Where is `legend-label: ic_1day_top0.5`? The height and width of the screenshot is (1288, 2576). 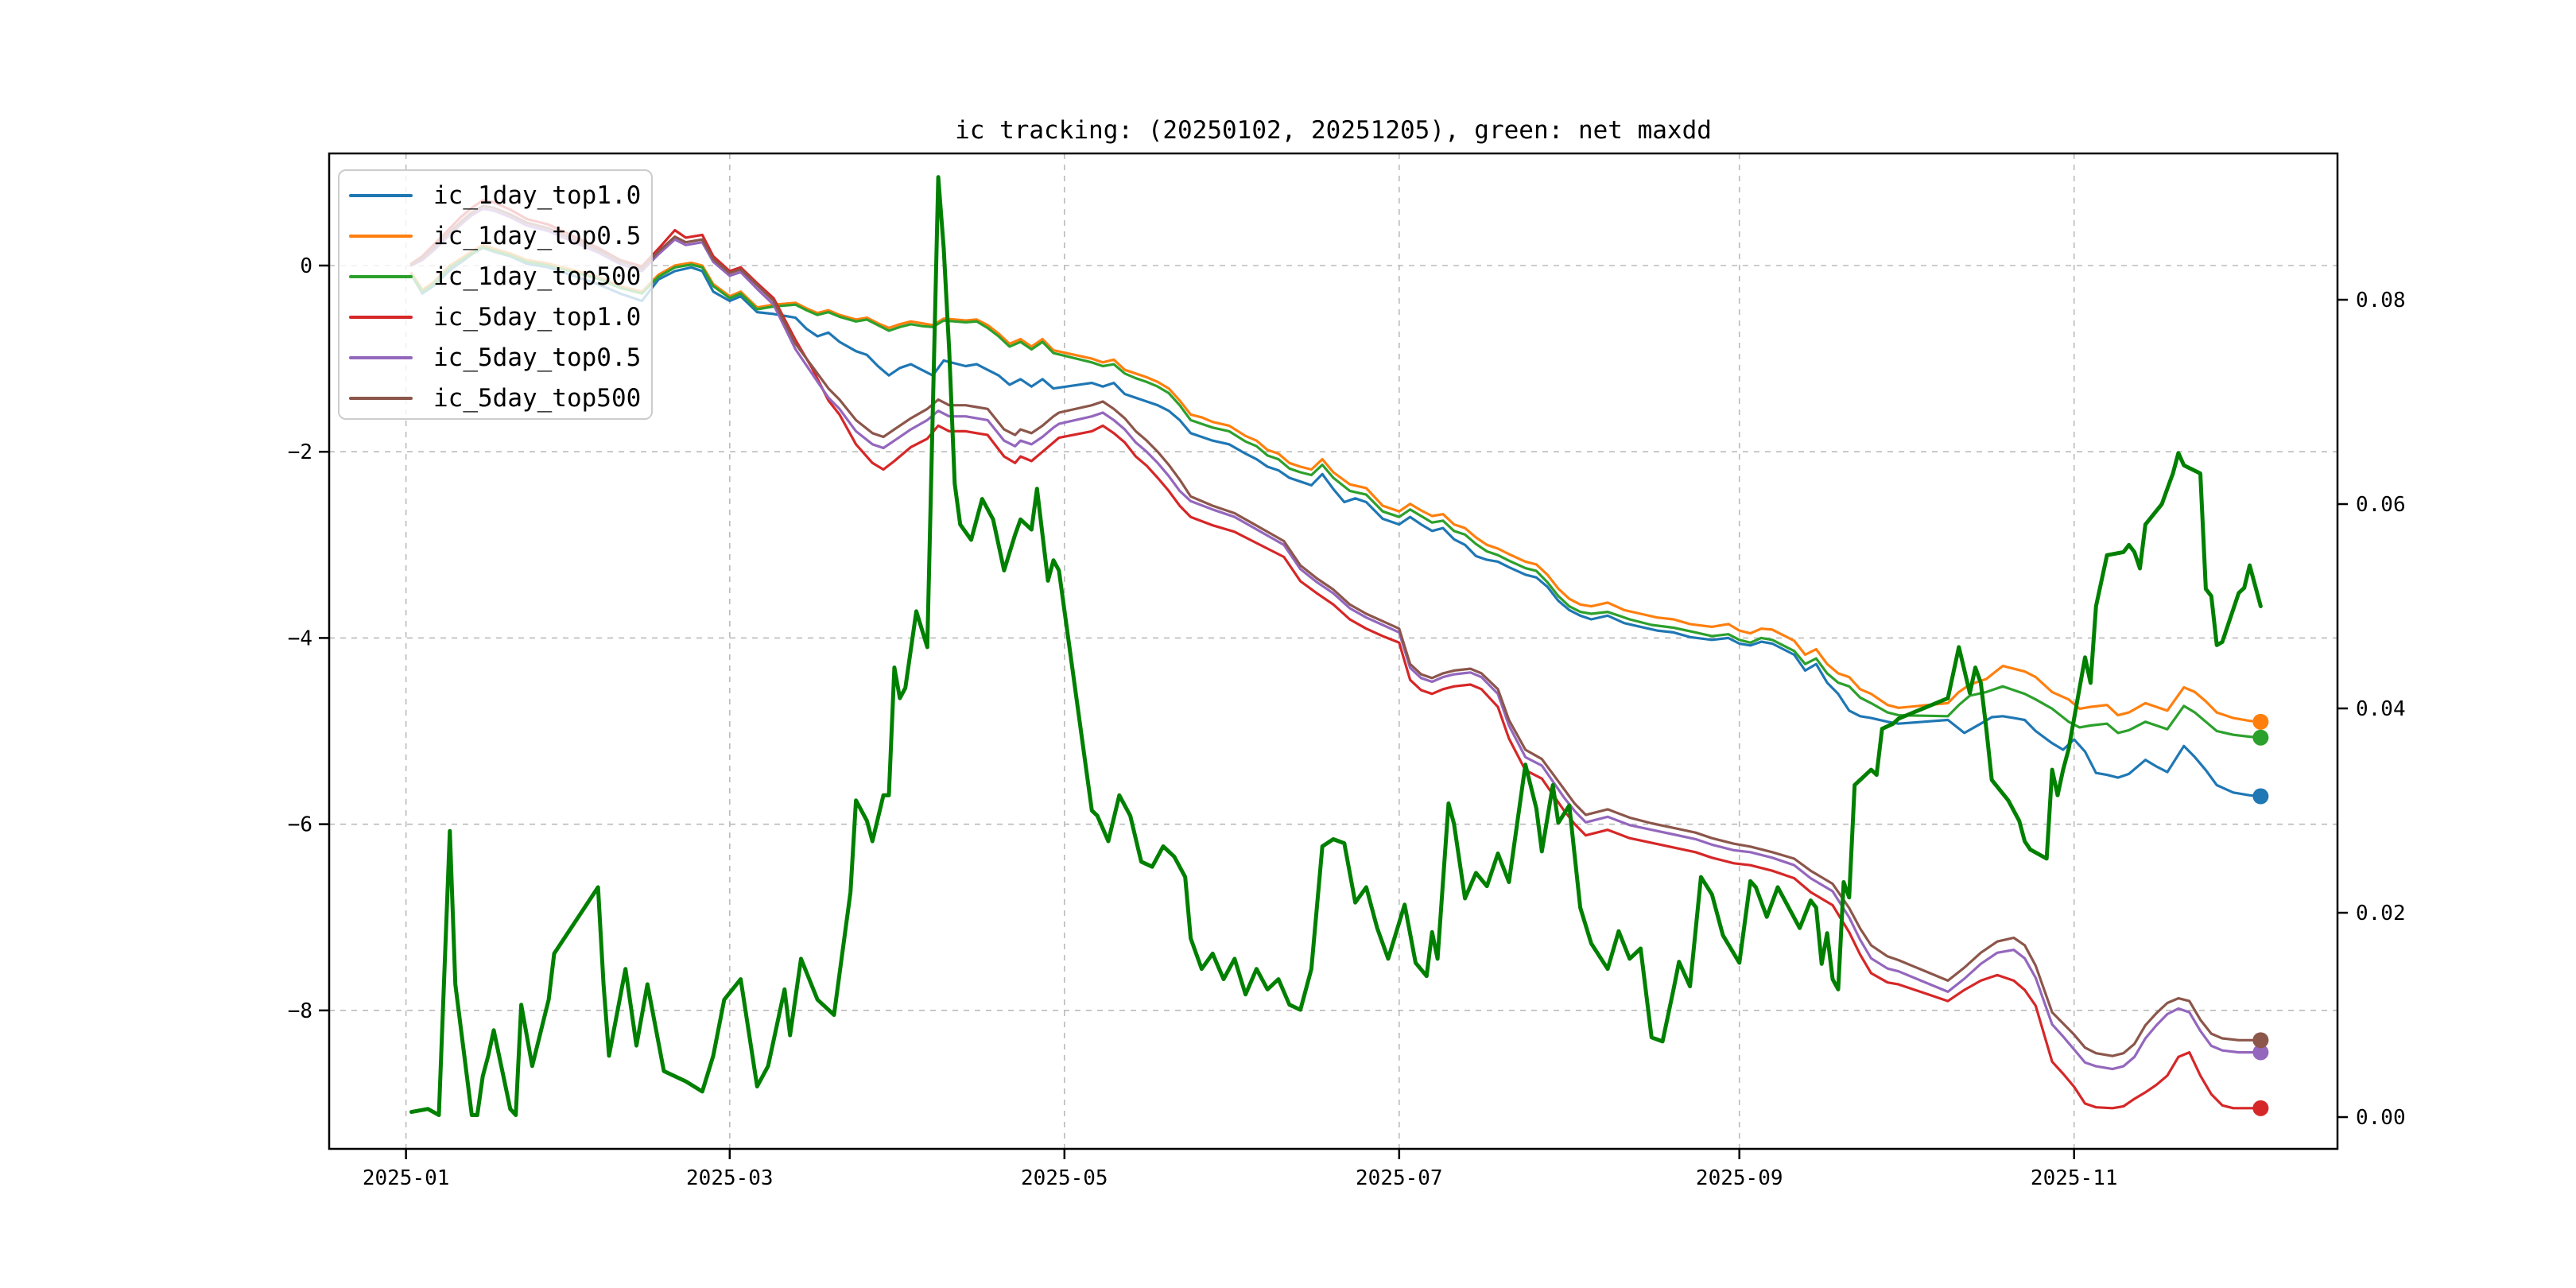 legend-label: ic_1day_top0.5 is located at coordinates (538, 236).